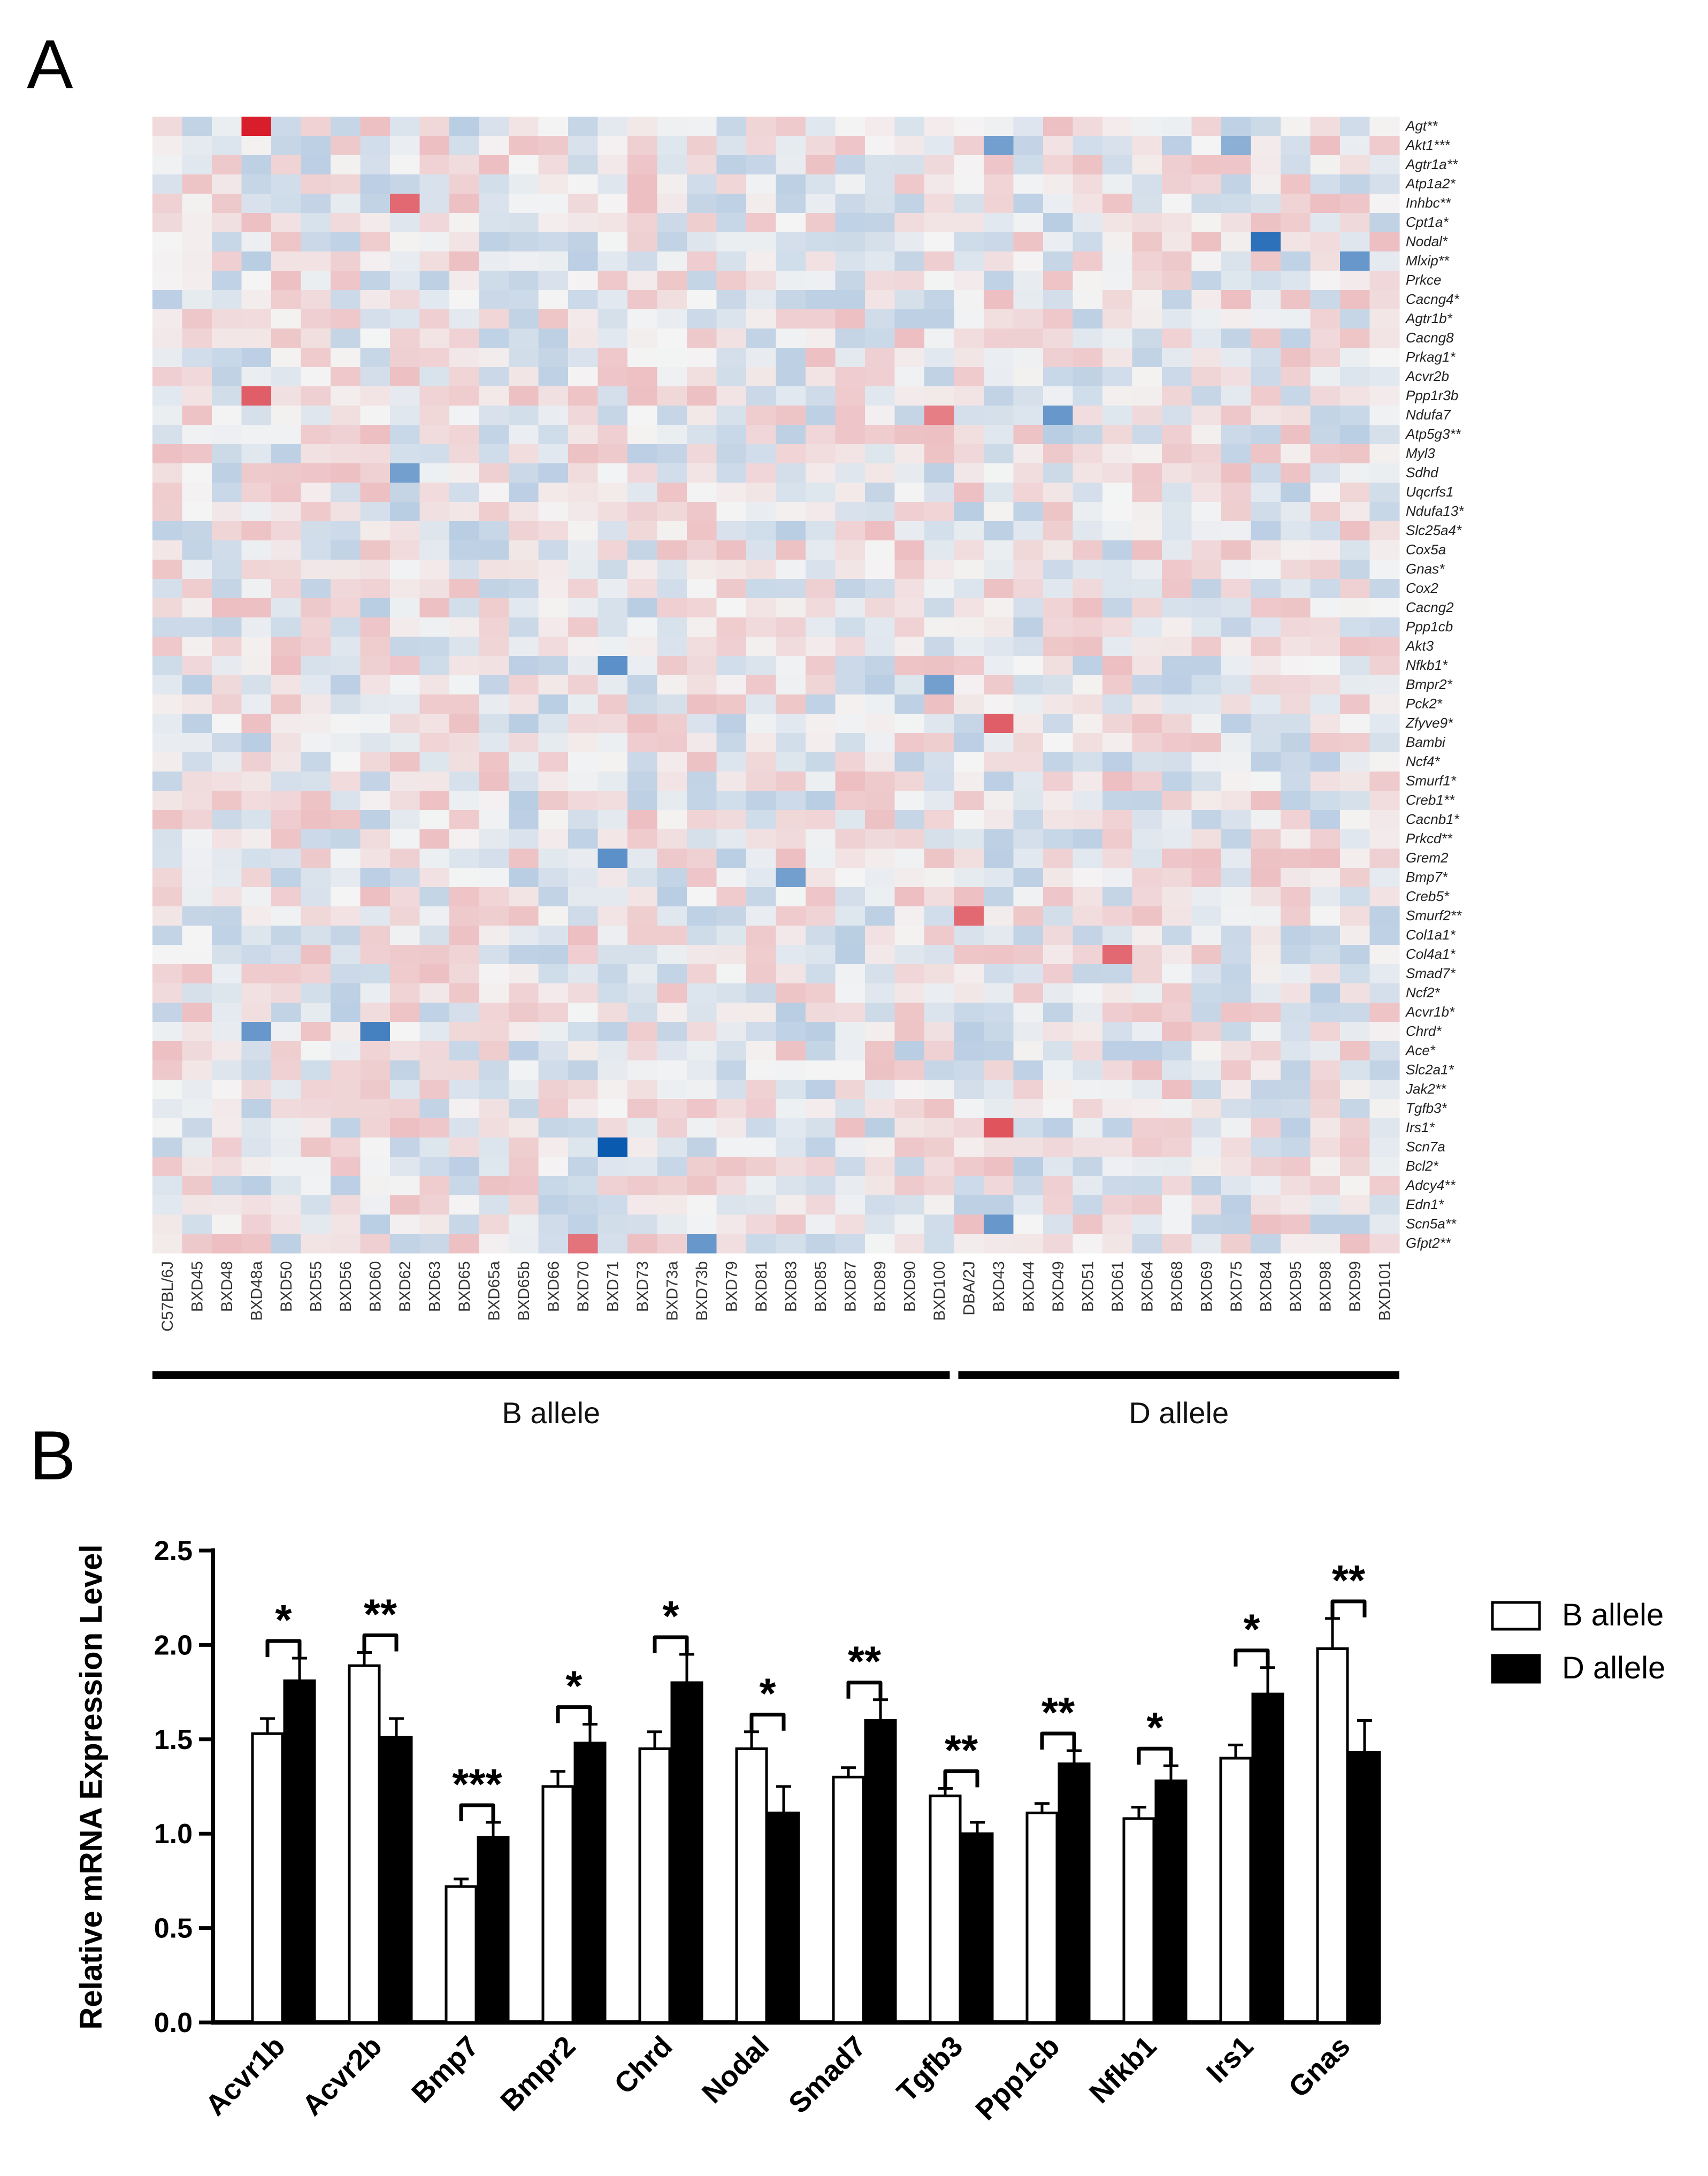 Image resolution: width=1708 pixels, height=2176 pixels. What do you see at coordinates (1349, 1580) in the screenshot?
I see `significance-marker: **` at bounding box center [1349, 1580].